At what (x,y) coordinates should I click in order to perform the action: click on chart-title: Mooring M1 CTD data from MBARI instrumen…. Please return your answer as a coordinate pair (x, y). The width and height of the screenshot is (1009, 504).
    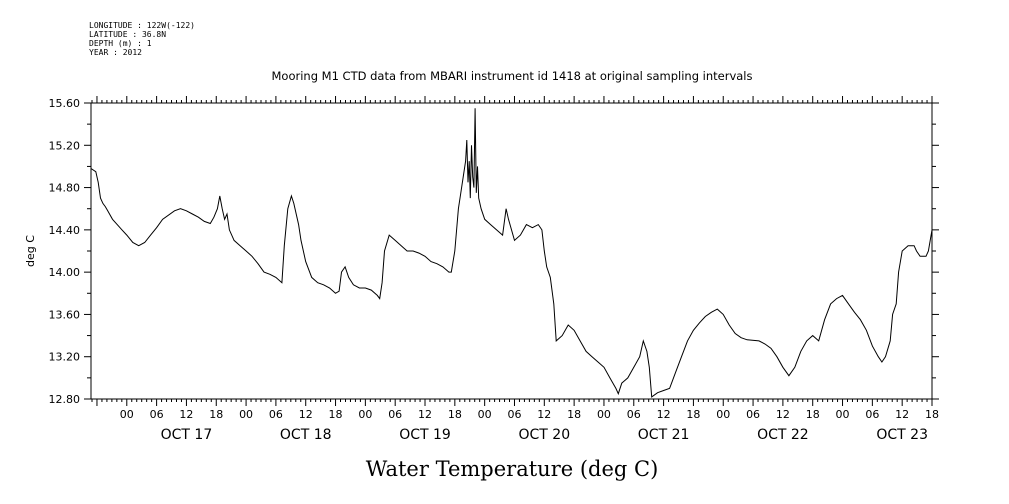
    Looking at the image, I should click on (512, 76).